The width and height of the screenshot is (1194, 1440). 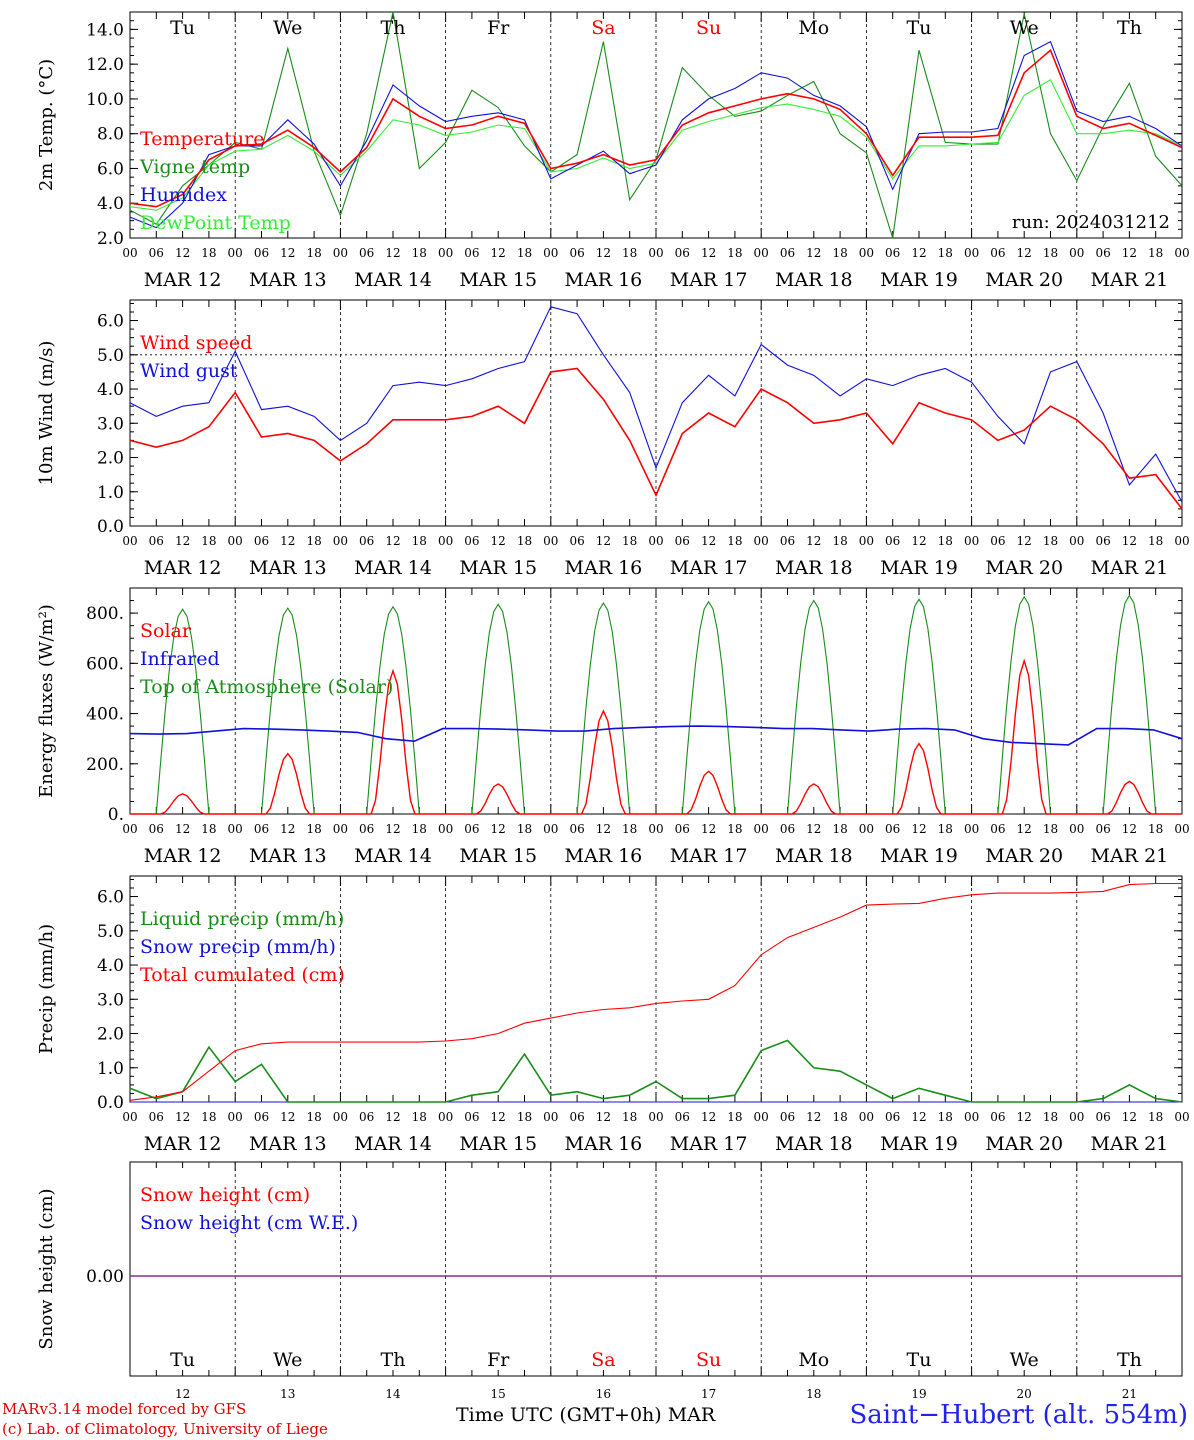 What do you see at coordinates (1018, 1415) in the screenshot?
I see `station-name: Saint−Hubert (alt. 554m)` at bounding box center [1018, 1415].